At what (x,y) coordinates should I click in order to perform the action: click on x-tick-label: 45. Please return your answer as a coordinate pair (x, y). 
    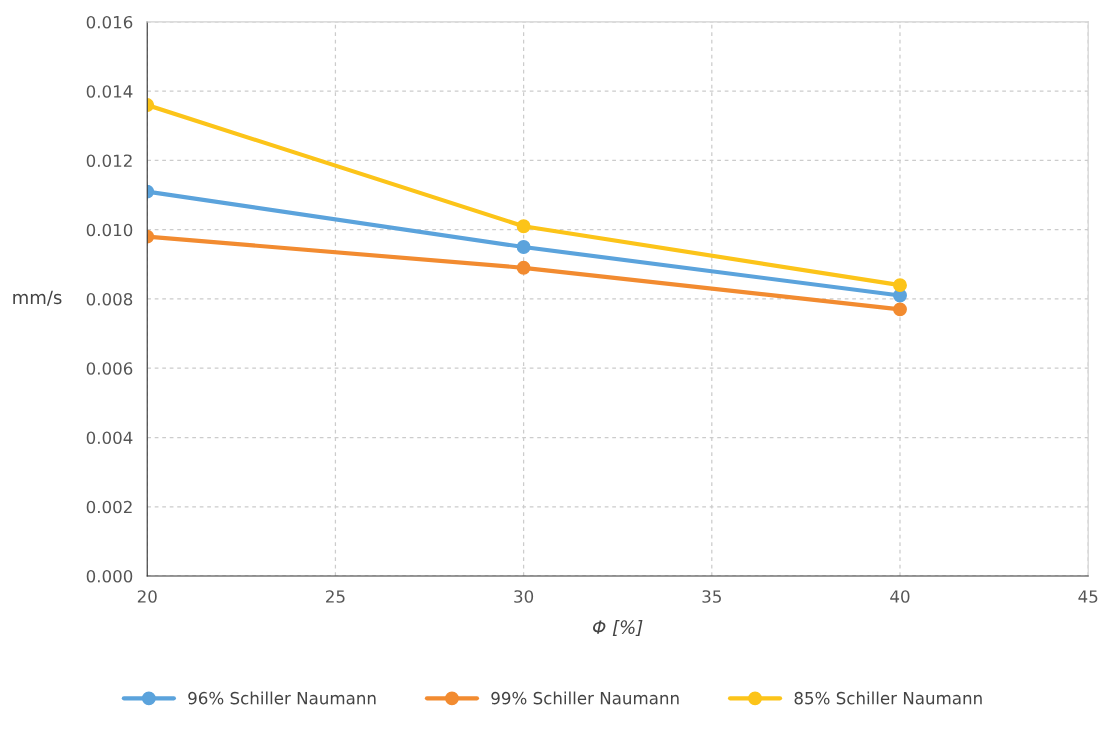
    Looking at the image, I should click on (1088, 596).